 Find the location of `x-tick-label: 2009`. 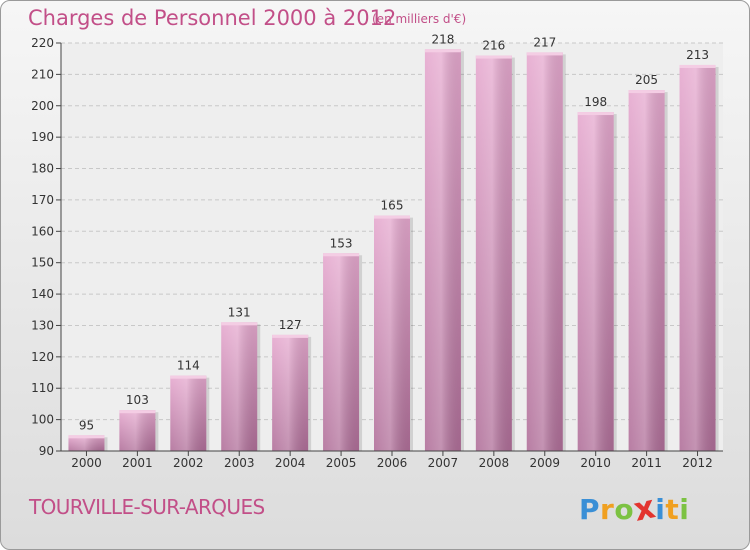

x-tick-label: 2009 is located at coordinates (544, 463).